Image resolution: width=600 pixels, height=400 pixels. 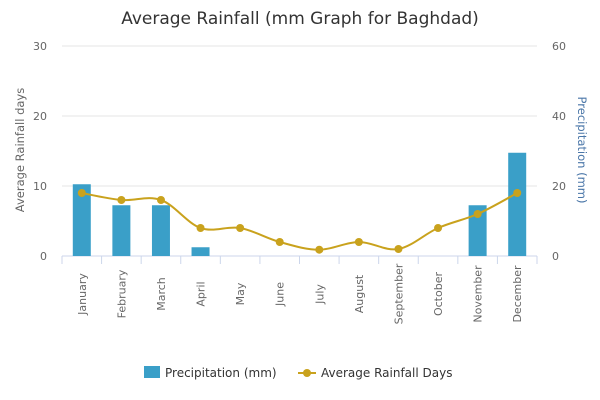 I want to click on x-tick-label: January, so click(x=82, y=294).